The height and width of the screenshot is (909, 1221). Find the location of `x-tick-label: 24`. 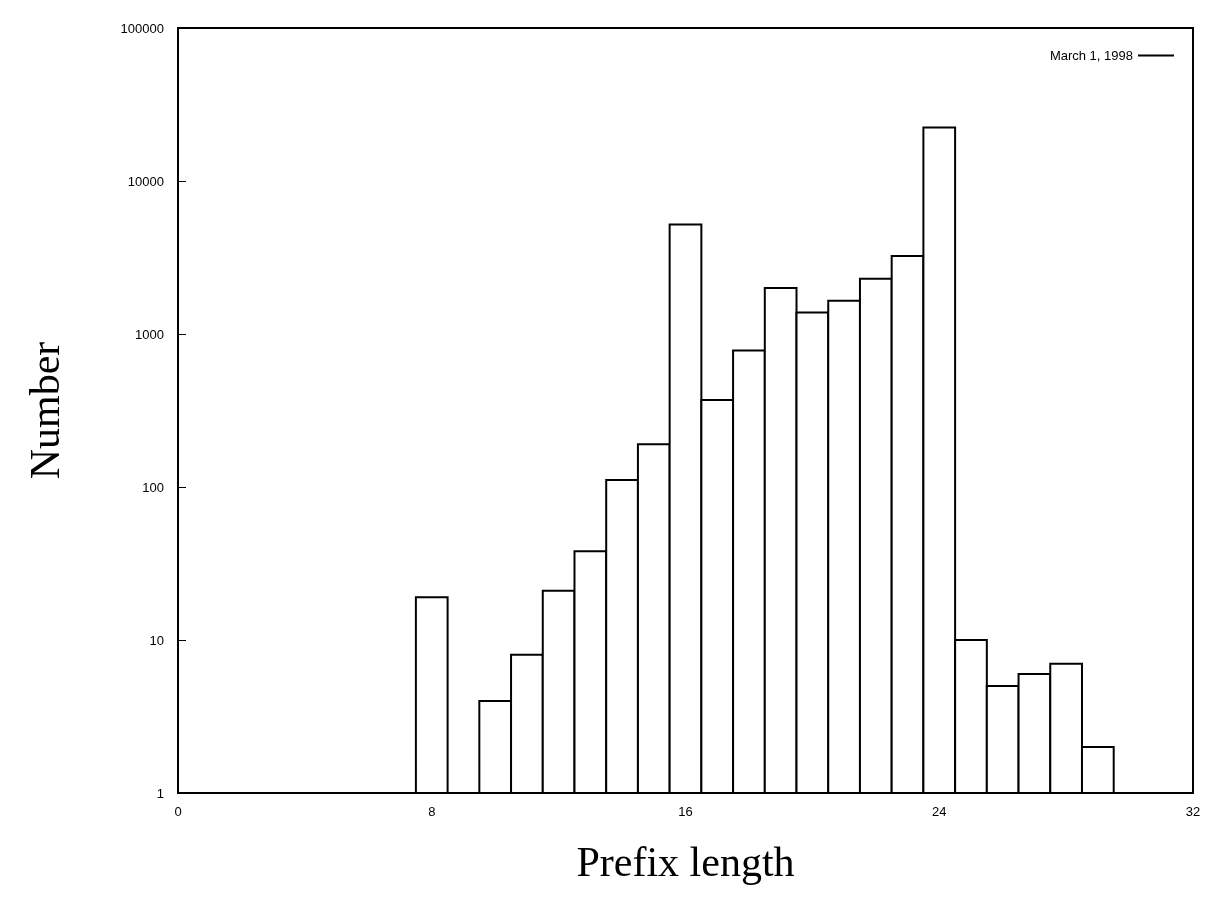

x-tick-label: 24 is located at coordinates (939, 811).